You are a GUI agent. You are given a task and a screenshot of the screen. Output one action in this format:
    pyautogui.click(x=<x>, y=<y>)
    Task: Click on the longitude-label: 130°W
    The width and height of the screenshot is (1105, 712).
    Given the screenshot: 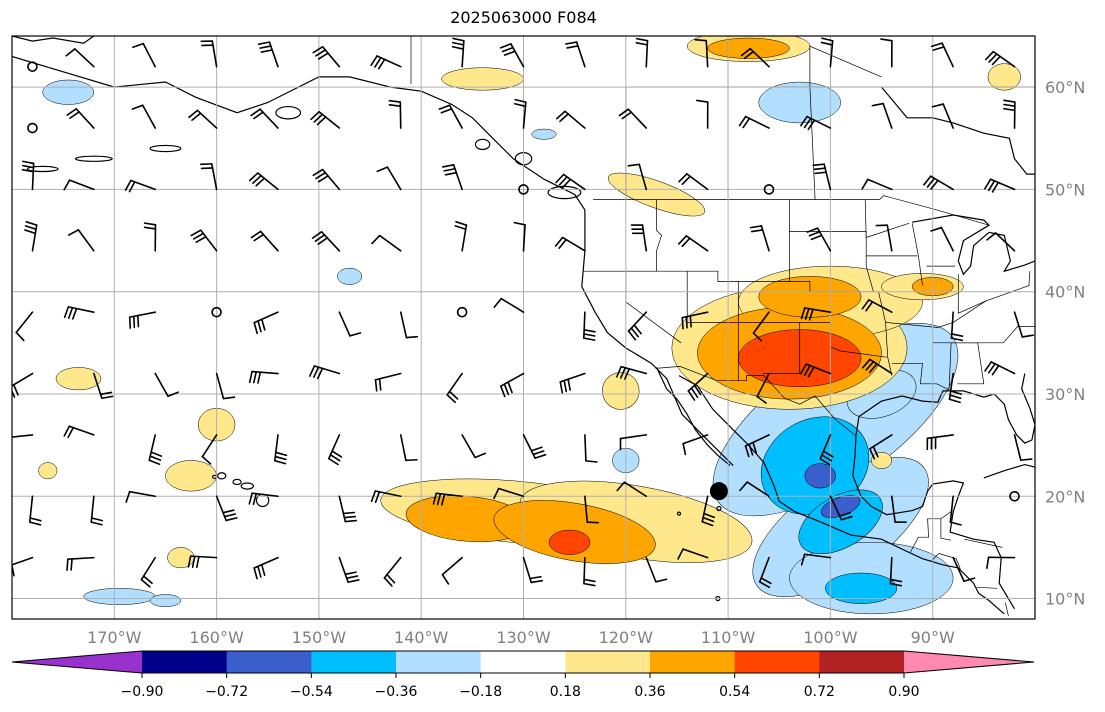 What is the action you would take?
    pyautogui.click(x=523, y=637)
    